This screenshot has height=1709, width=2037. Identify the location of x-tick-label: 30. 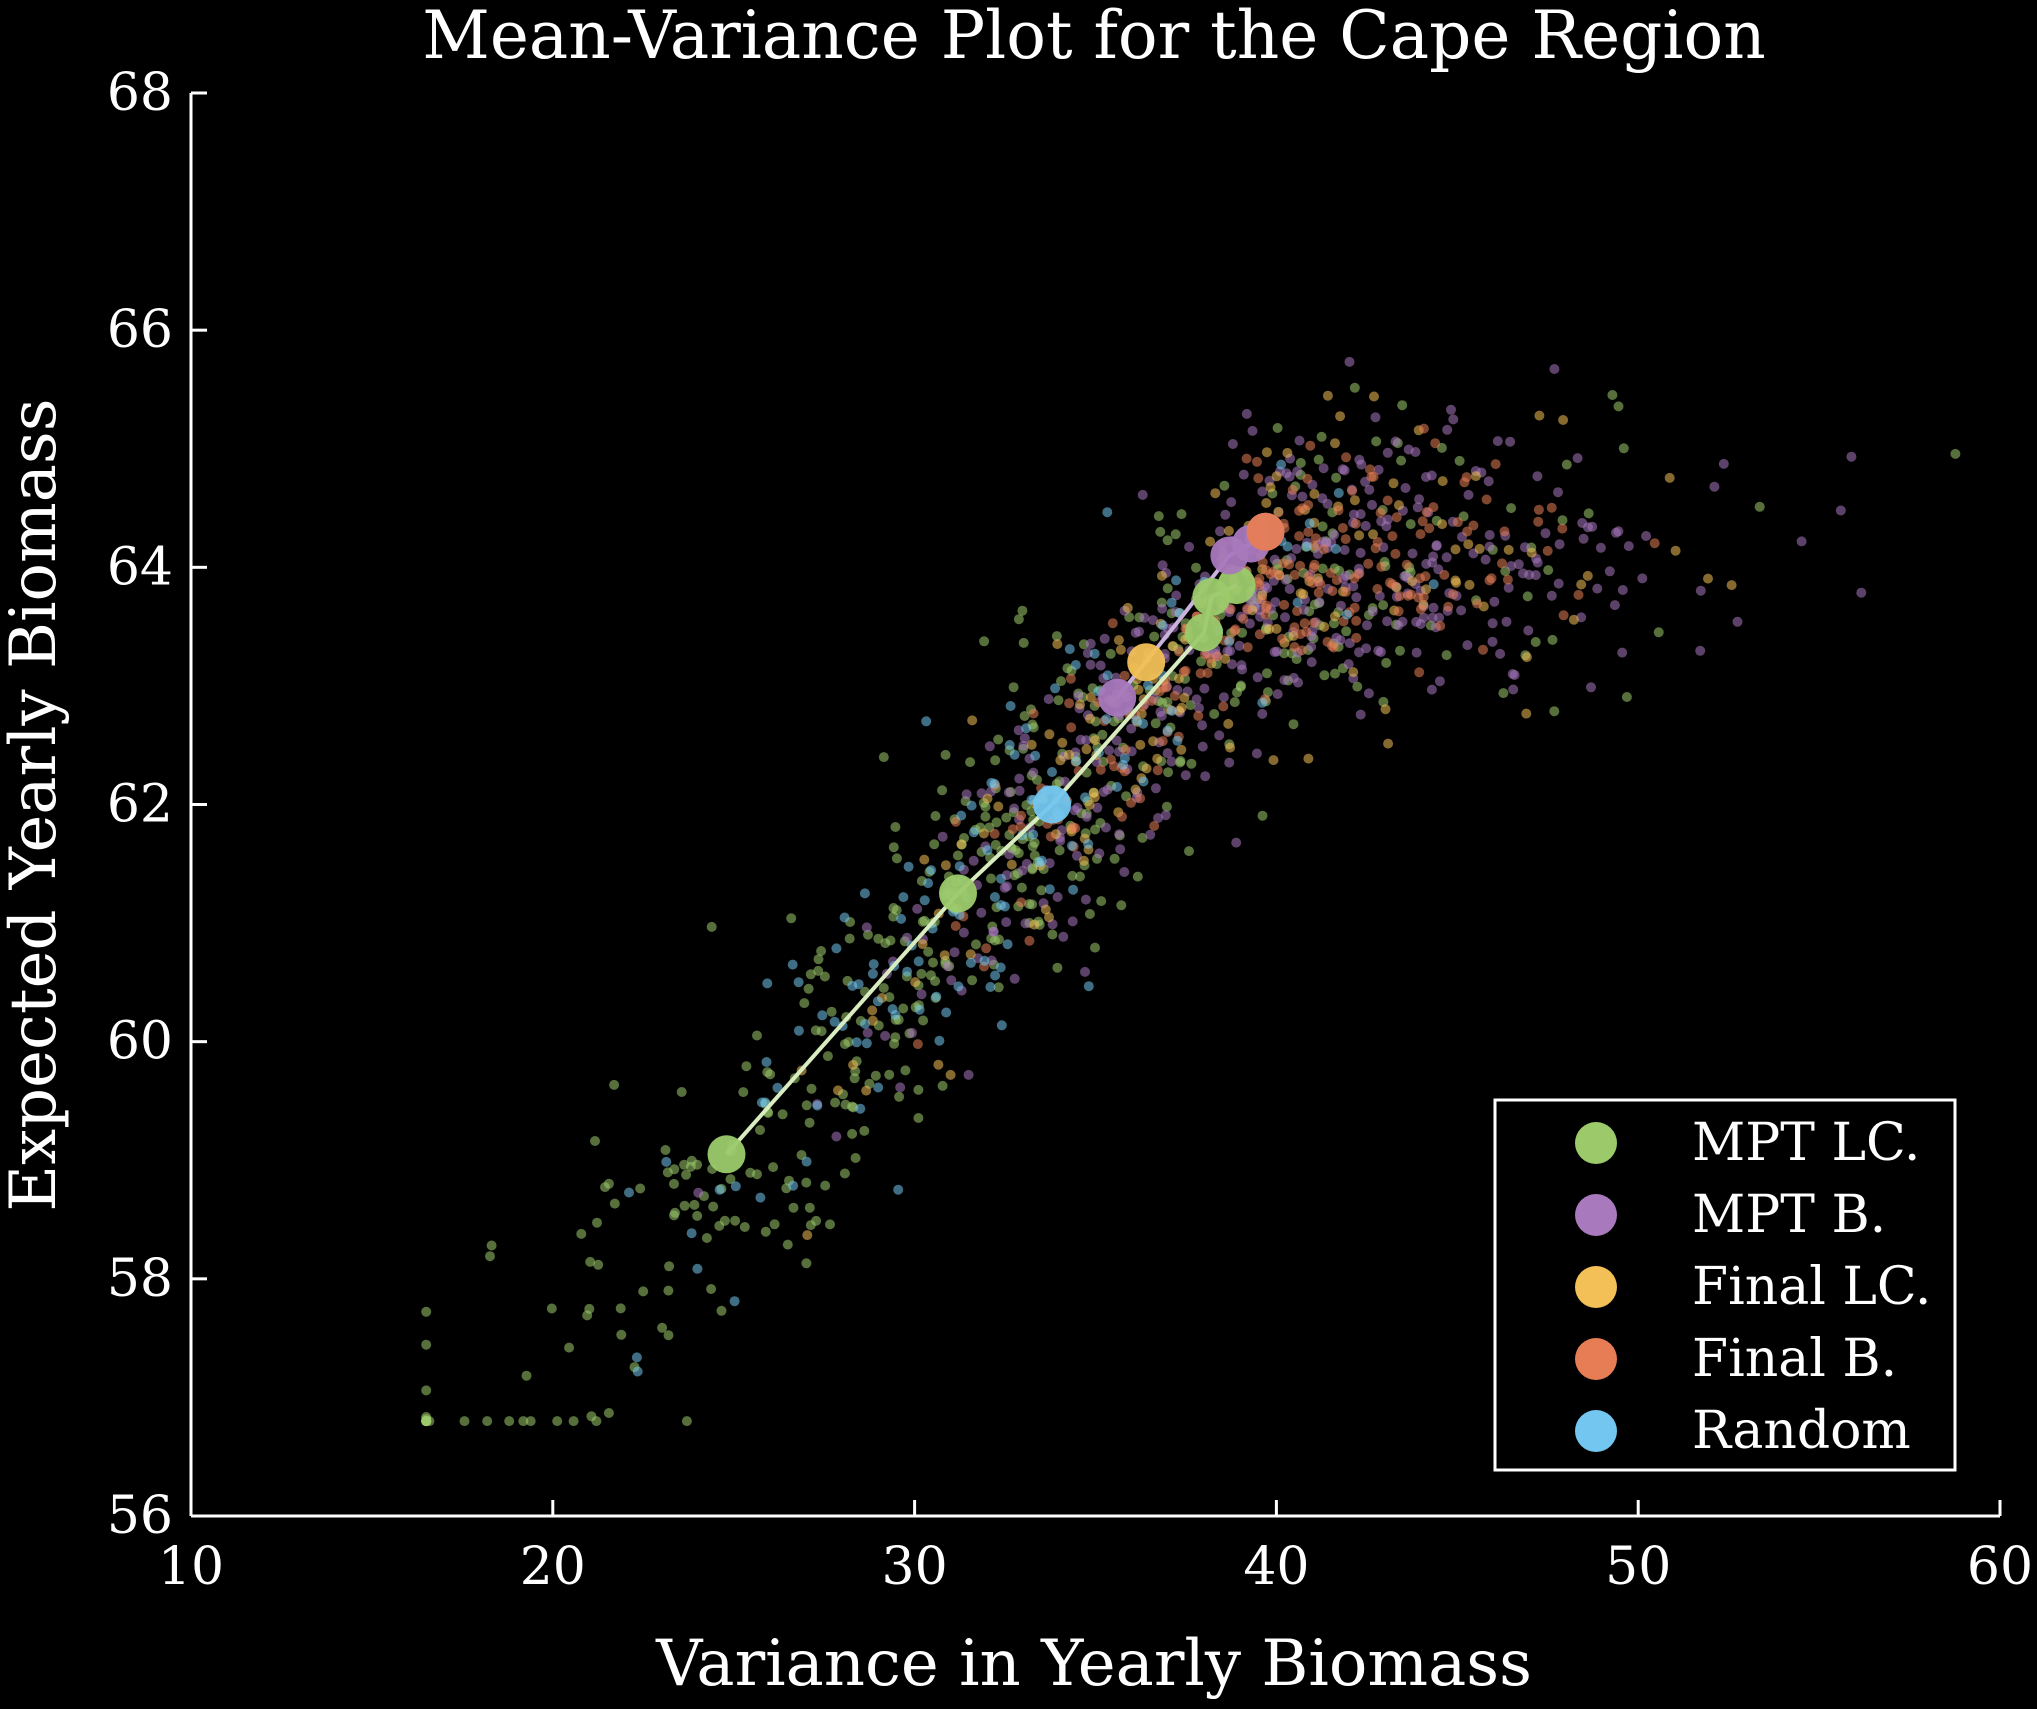
(915, 1567).